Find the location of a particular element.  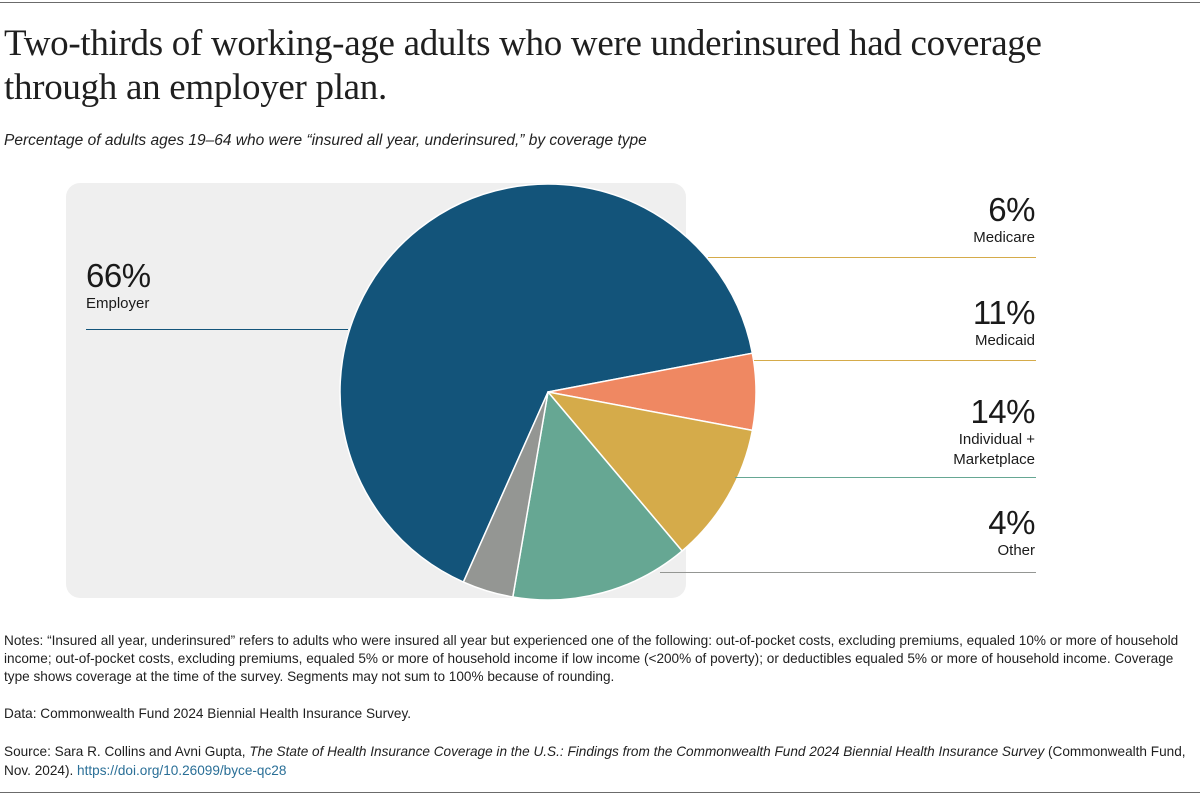

label-employer: 66% Employer is located at coordinates (118, 286).